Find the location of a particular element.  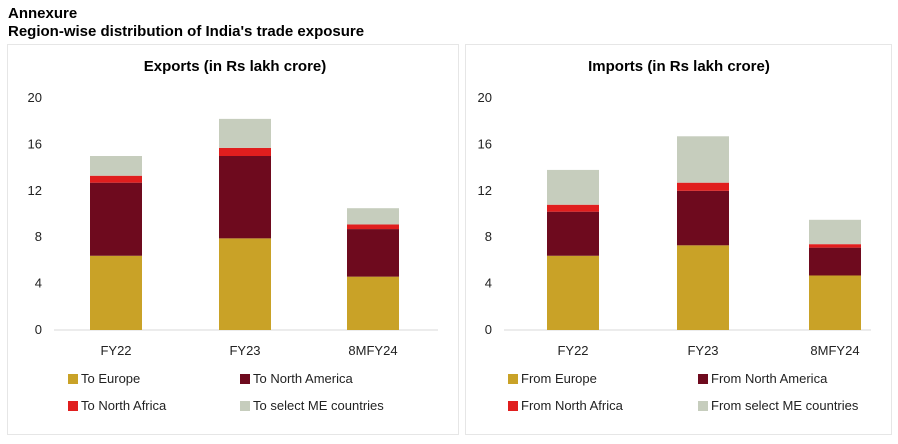

imports-y-tick-label: 4 is located at coordinates (488, 283).